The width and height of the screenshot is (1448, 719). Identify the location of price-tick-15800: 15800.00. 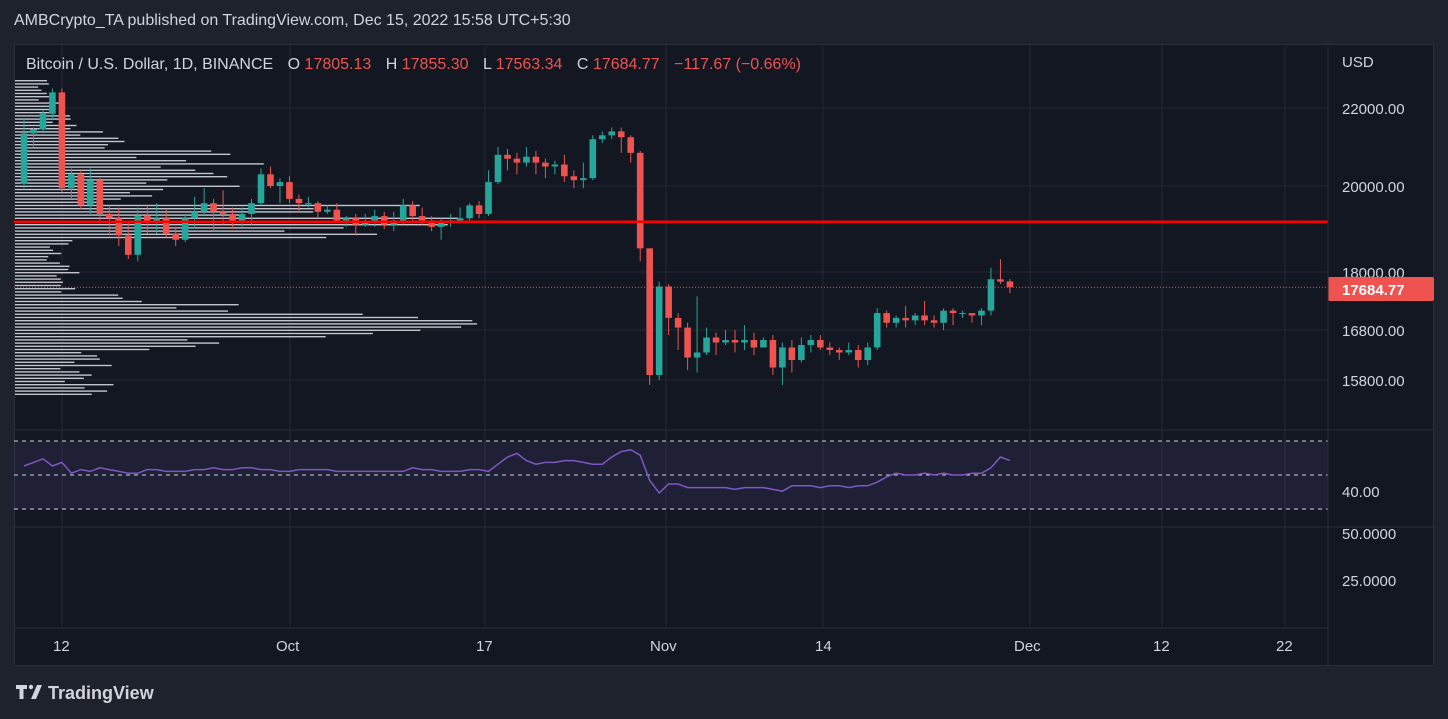
(1373, 381).